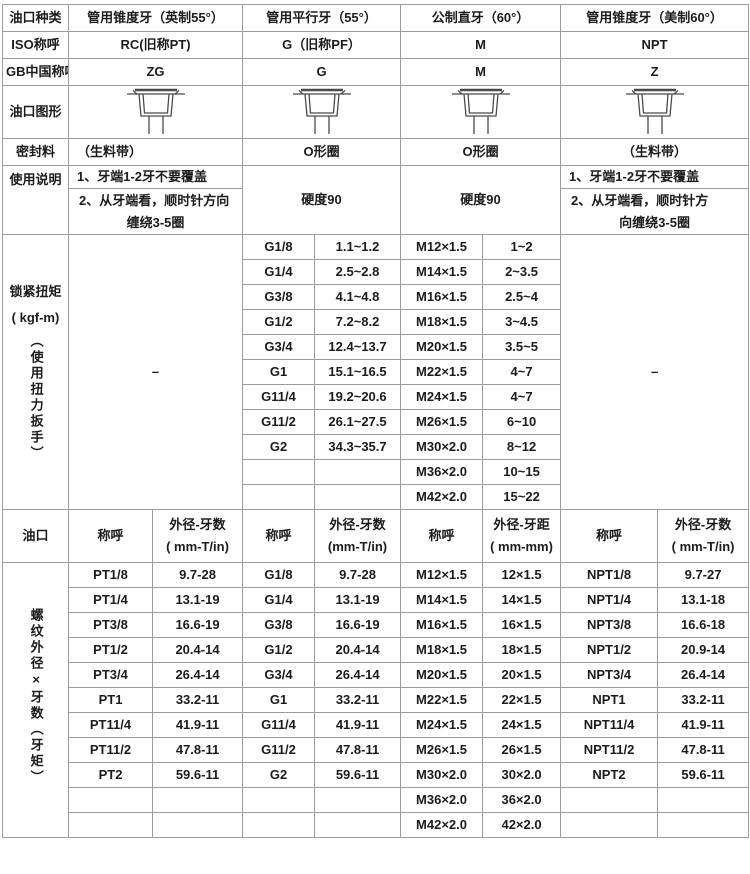  Describe the element at coordinates (197, 725) in the screenshot. I see `pt-value-cell: 41.9-11` at that location.